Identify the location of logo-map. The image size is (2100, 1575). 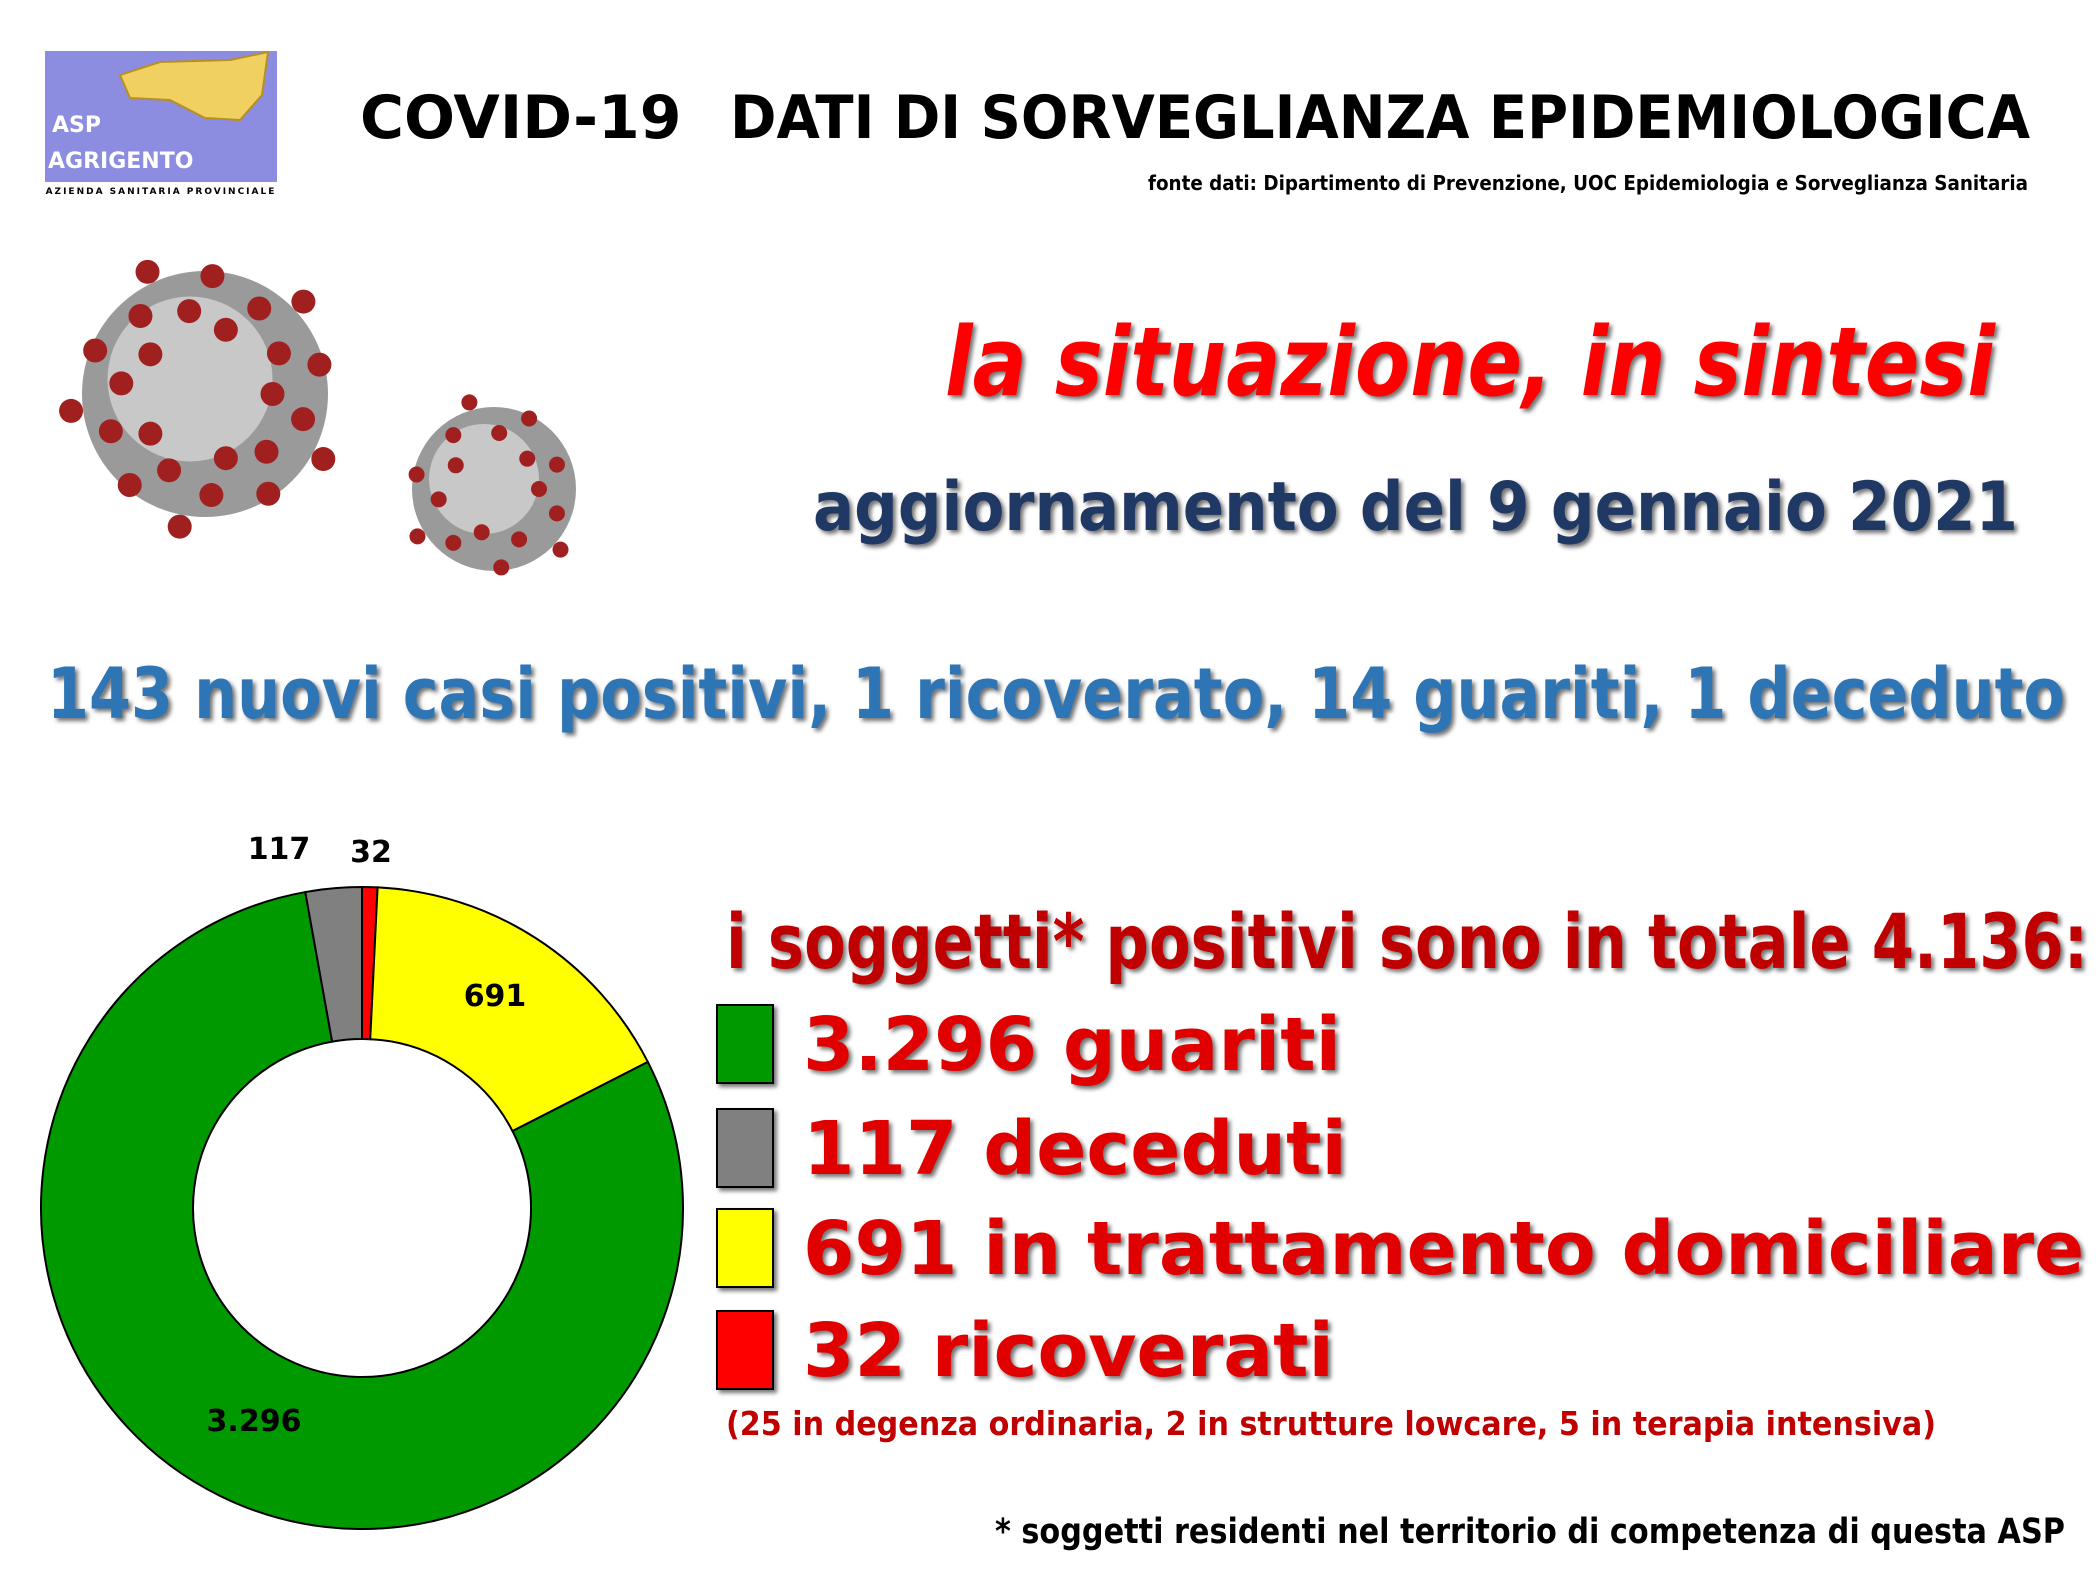
(194, 86).